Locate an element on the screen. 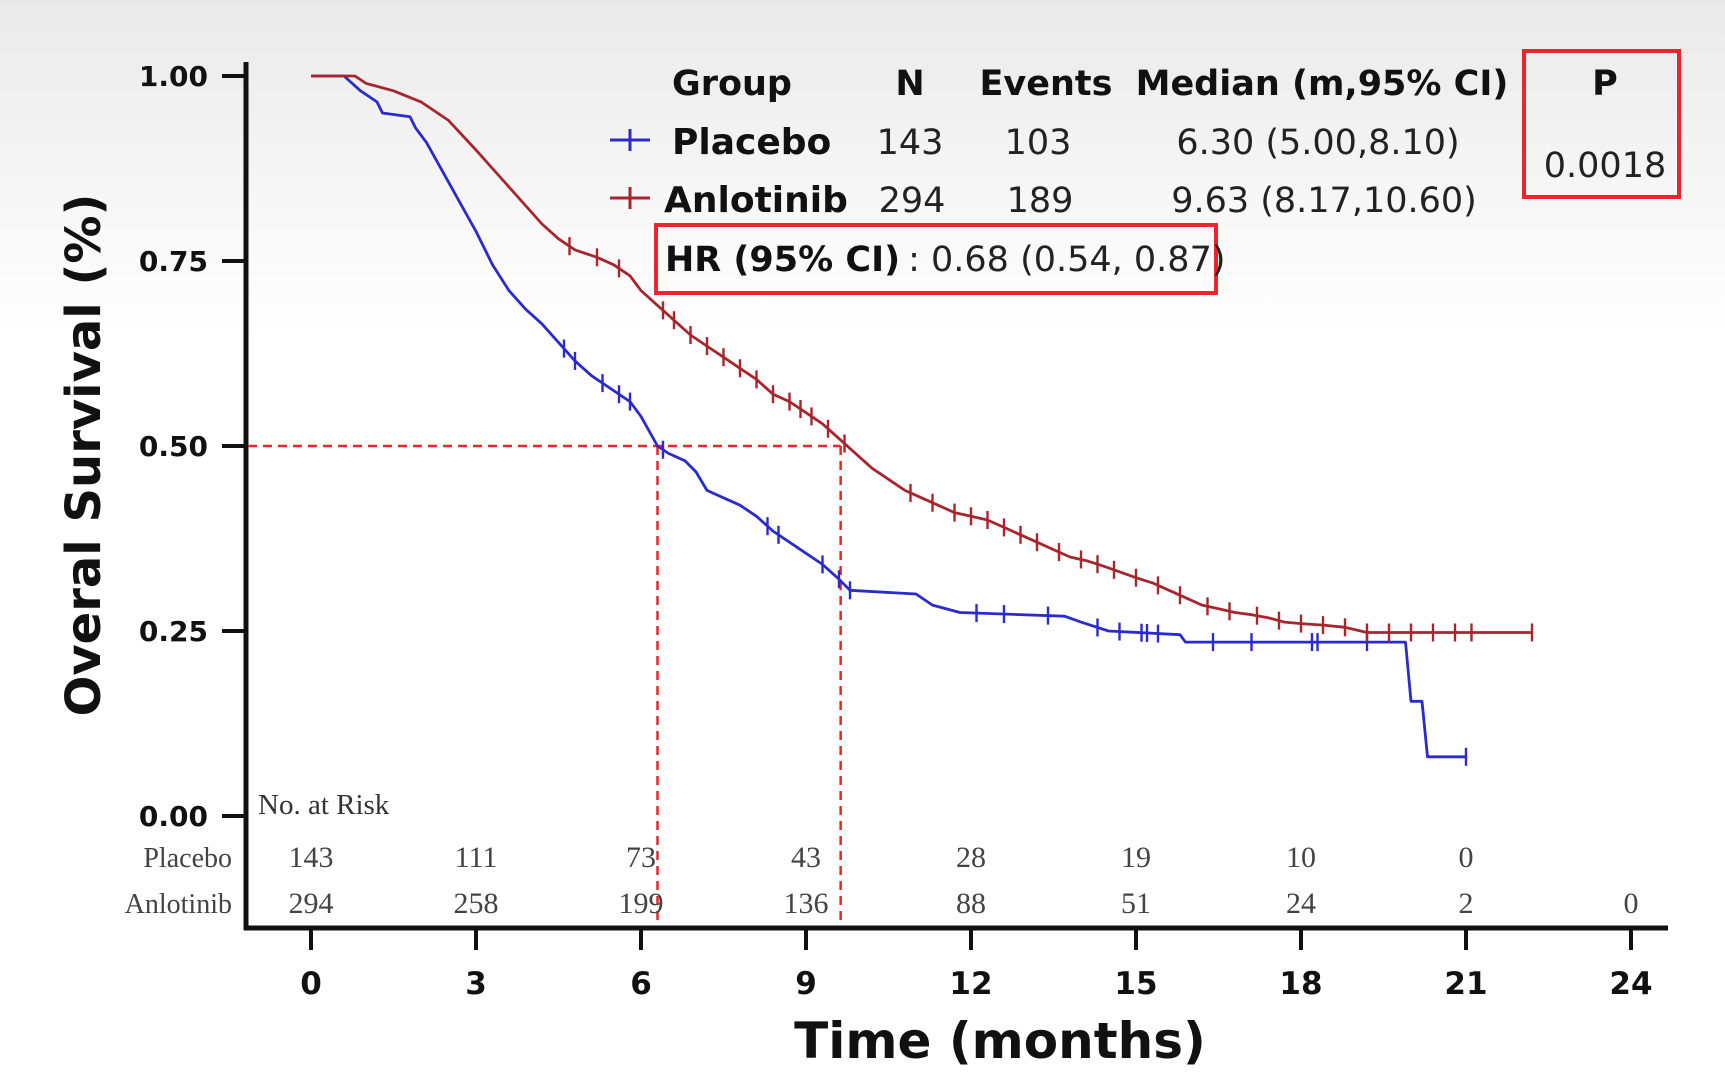 This screenshot has height=1080, width=1725. hr-label: HR (95% CI) is located at coordinates (782, 260).